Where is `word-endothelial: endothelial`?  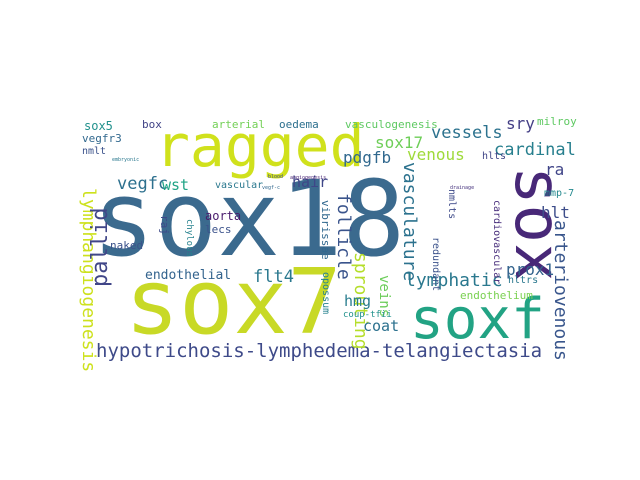
word-endothelial: endothelial is located at coordinates (188, 275).